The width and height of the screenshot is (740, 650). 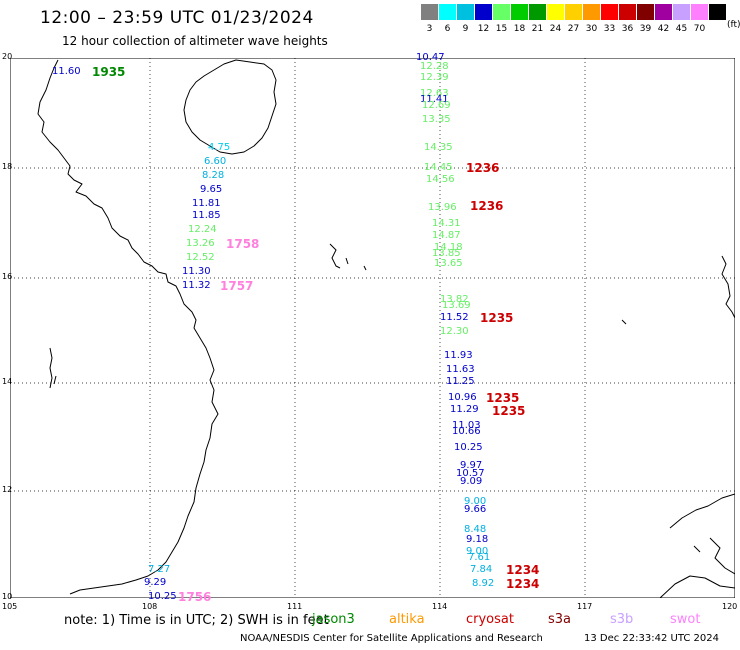 I want to click on y-tick-label: 14, so click(x=7, y=381).